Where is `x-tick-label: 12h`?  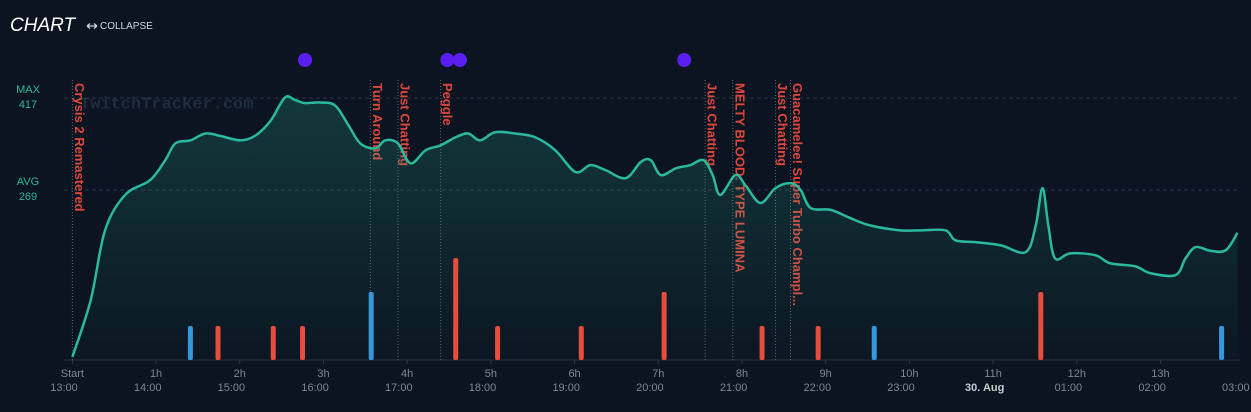 x-tick-label: 12h is located at coordinates (1077, 374).